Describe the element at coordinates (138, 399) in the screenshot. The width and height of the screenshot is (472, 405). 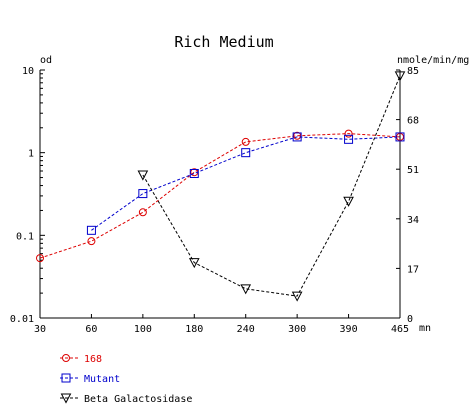
I see `legend-label: Beta Galactosidase` at that location.